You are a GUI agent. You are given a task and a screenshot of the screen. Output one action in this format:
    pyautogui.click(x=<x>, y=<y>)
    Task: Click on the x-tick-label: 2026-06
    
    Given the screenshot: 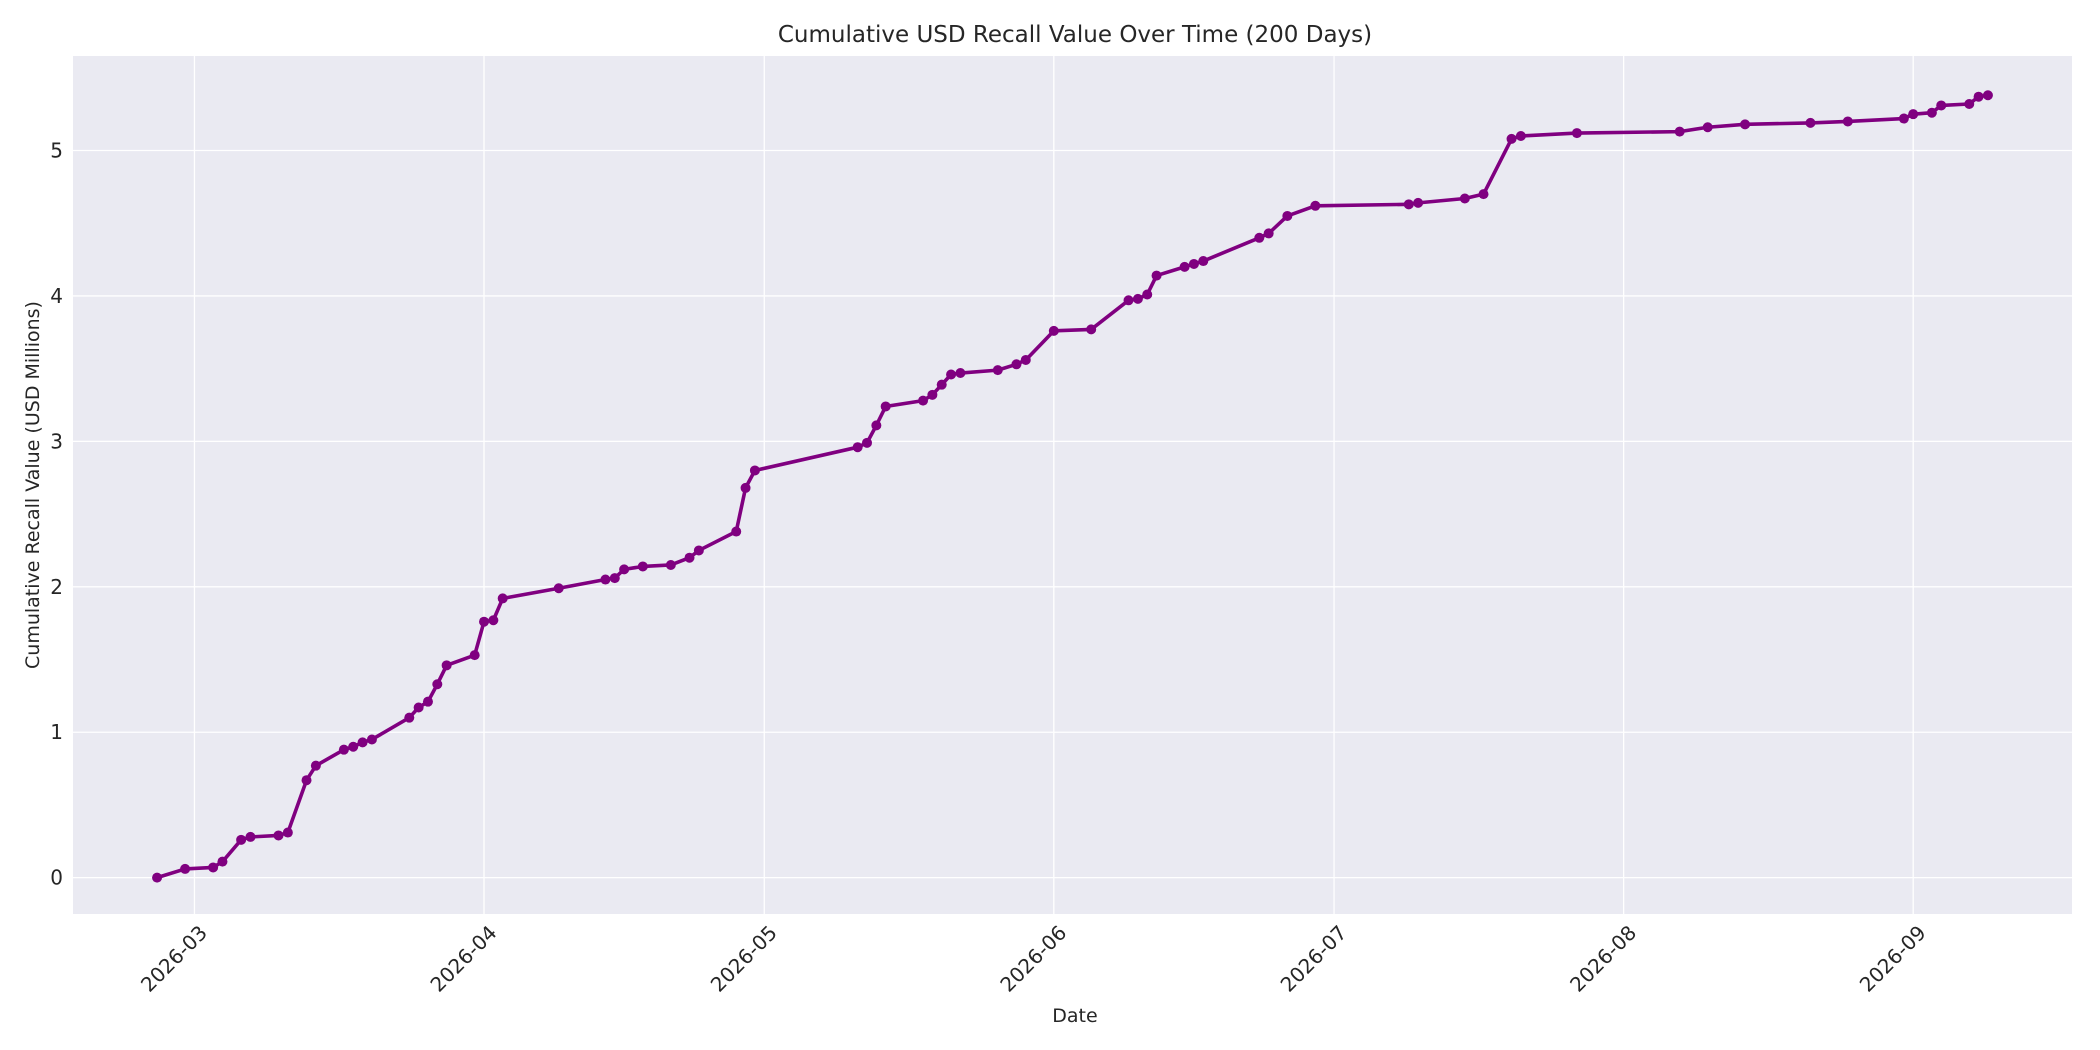 What is the action you would take?
    pyautogui.click(x=1033, y=959)
    